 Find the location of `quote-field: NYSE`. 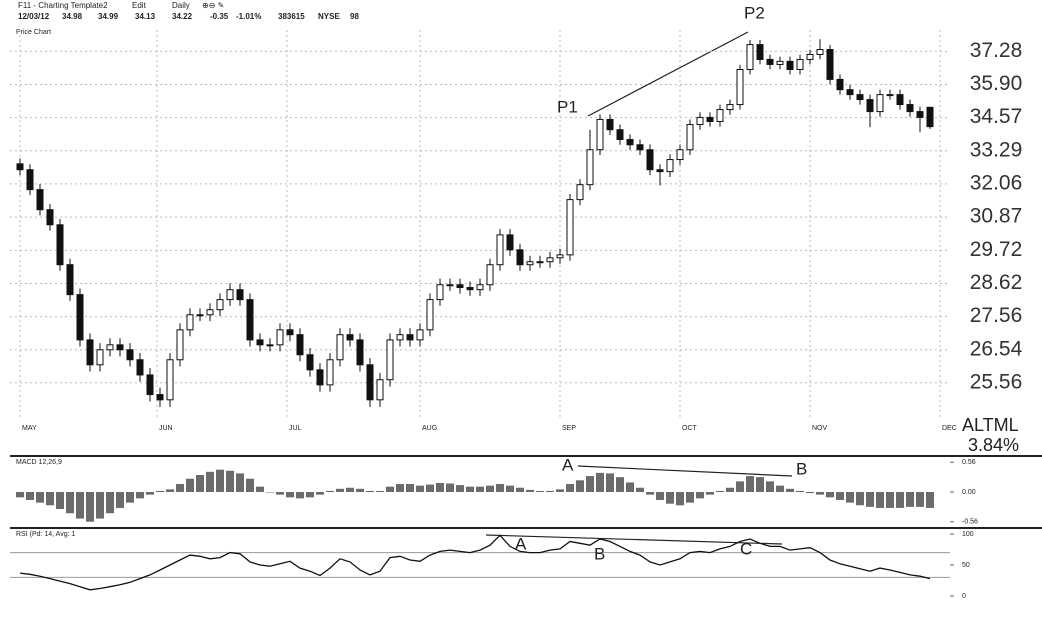

quote-field: NYSE is located at coordinates (329, 16).